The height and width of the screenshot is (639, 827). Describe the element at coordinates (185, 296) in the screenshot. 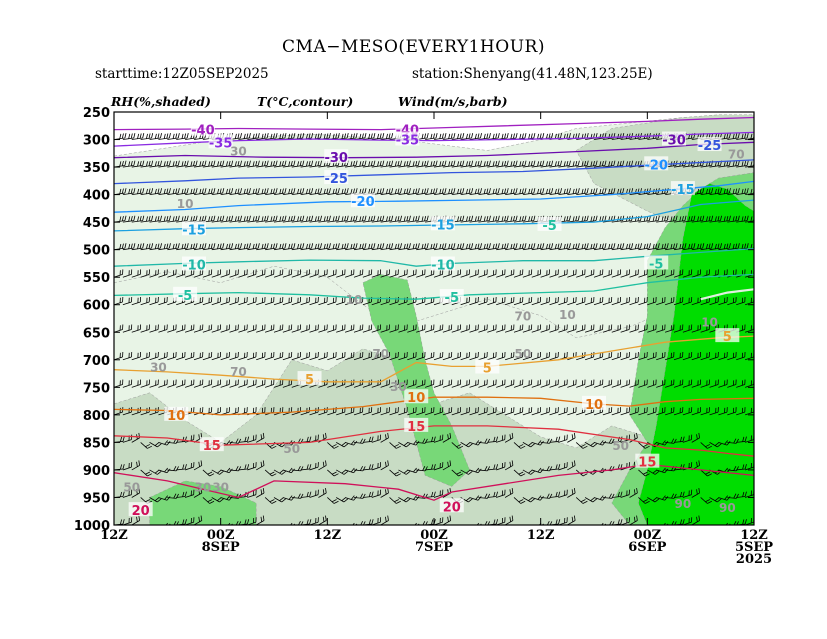

I see `temperature-contour-label: -5` at that location.